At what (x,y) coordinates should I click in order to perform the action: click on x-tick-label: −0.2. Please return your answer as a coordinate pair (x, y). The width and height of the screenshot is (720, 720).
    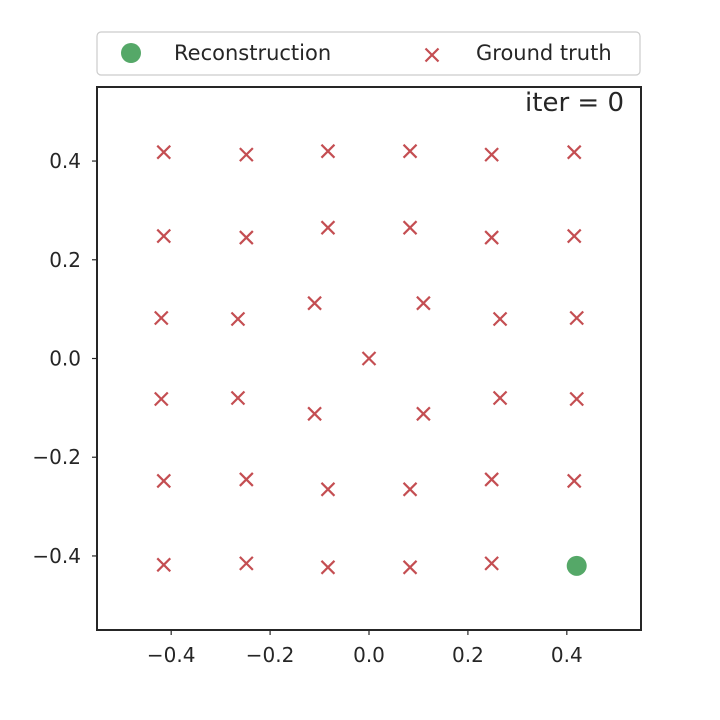
    Looking at the image, I should click on (270, 655).